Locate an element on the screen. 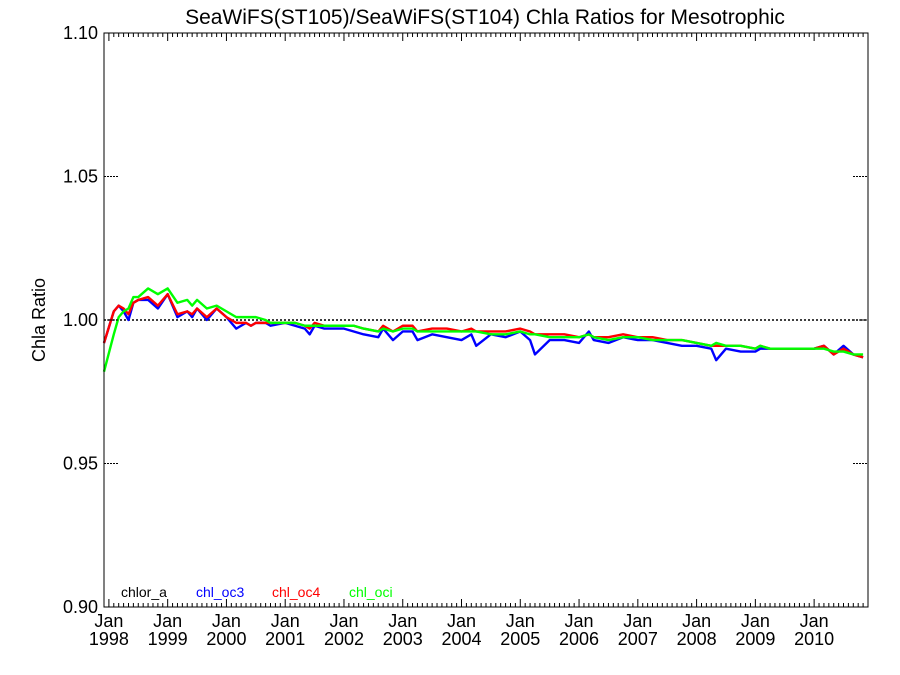  xtick-label-year: 2010 is located at coordinates (814, 639).